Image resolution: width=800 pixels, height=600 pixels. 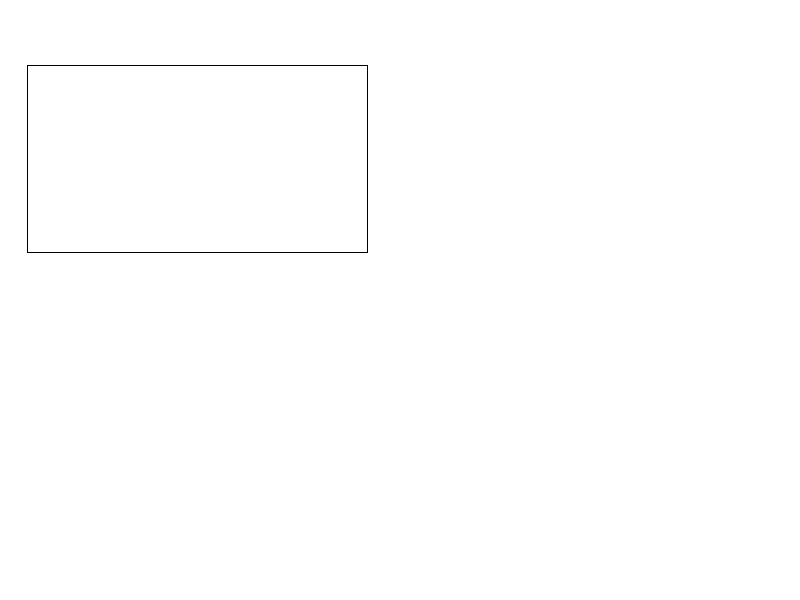 I want to click on legend-item-resultant-fwhm, so click(x=200, y=174).